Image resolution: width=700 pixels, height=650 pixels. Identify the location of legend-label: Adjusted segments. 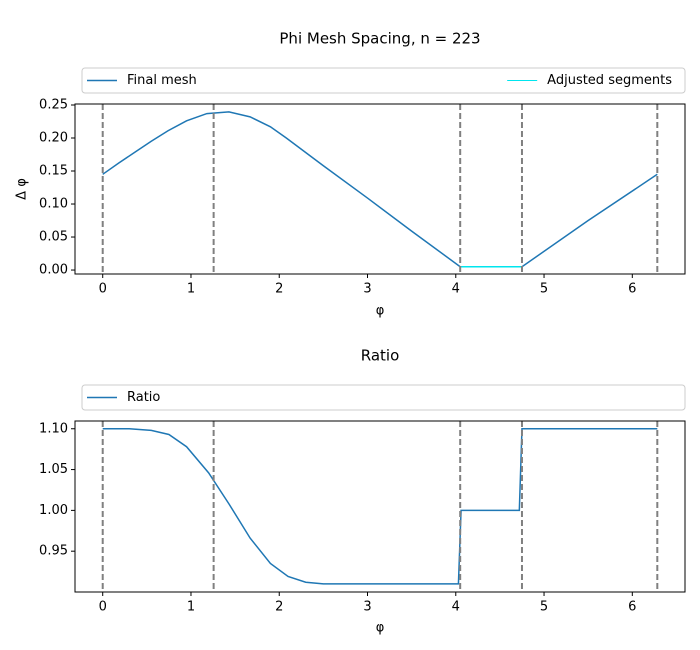
(609, 80).